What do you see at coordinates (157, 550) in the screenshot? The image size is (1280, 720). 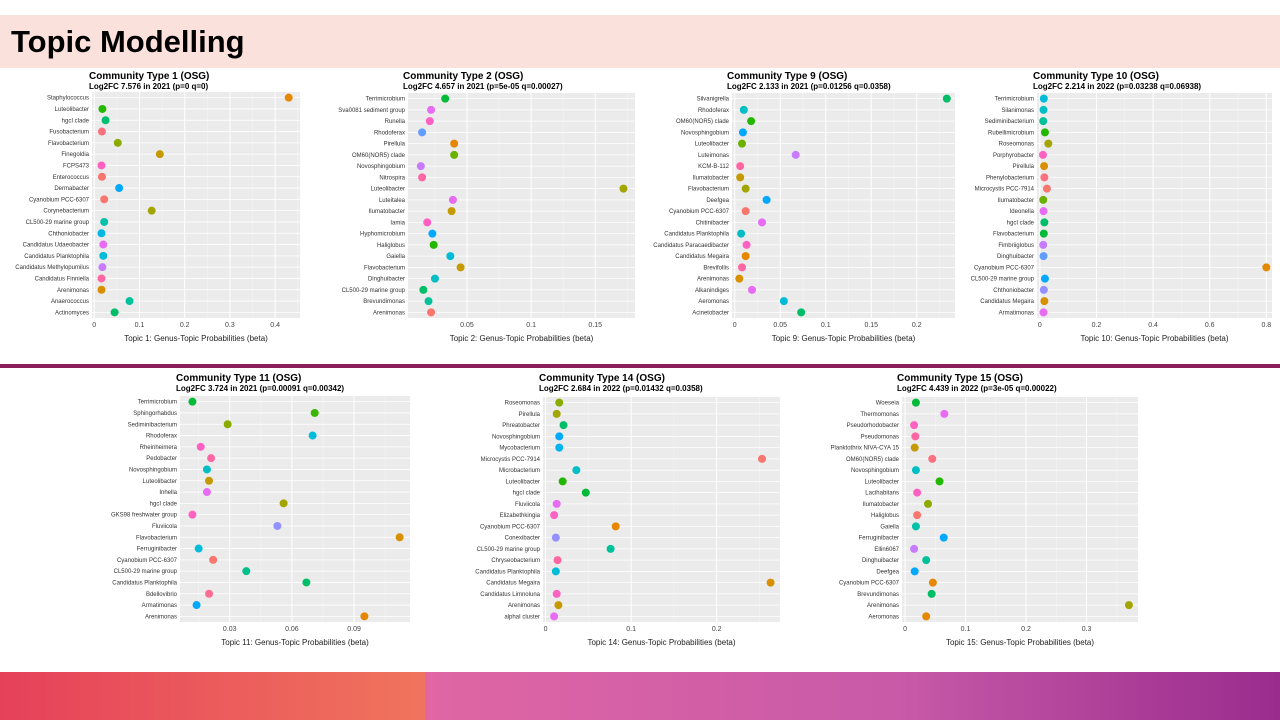 I see `y-category-label: Ferruginibacter` at bounding box center [157, 550].